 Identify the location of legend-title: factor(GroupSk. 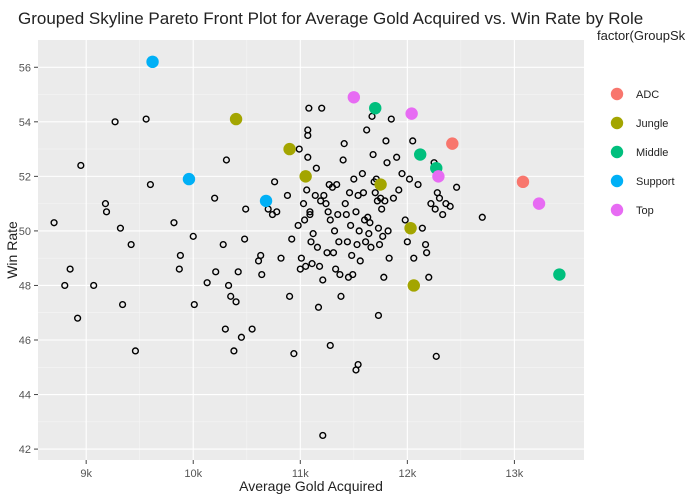
(641, 35).